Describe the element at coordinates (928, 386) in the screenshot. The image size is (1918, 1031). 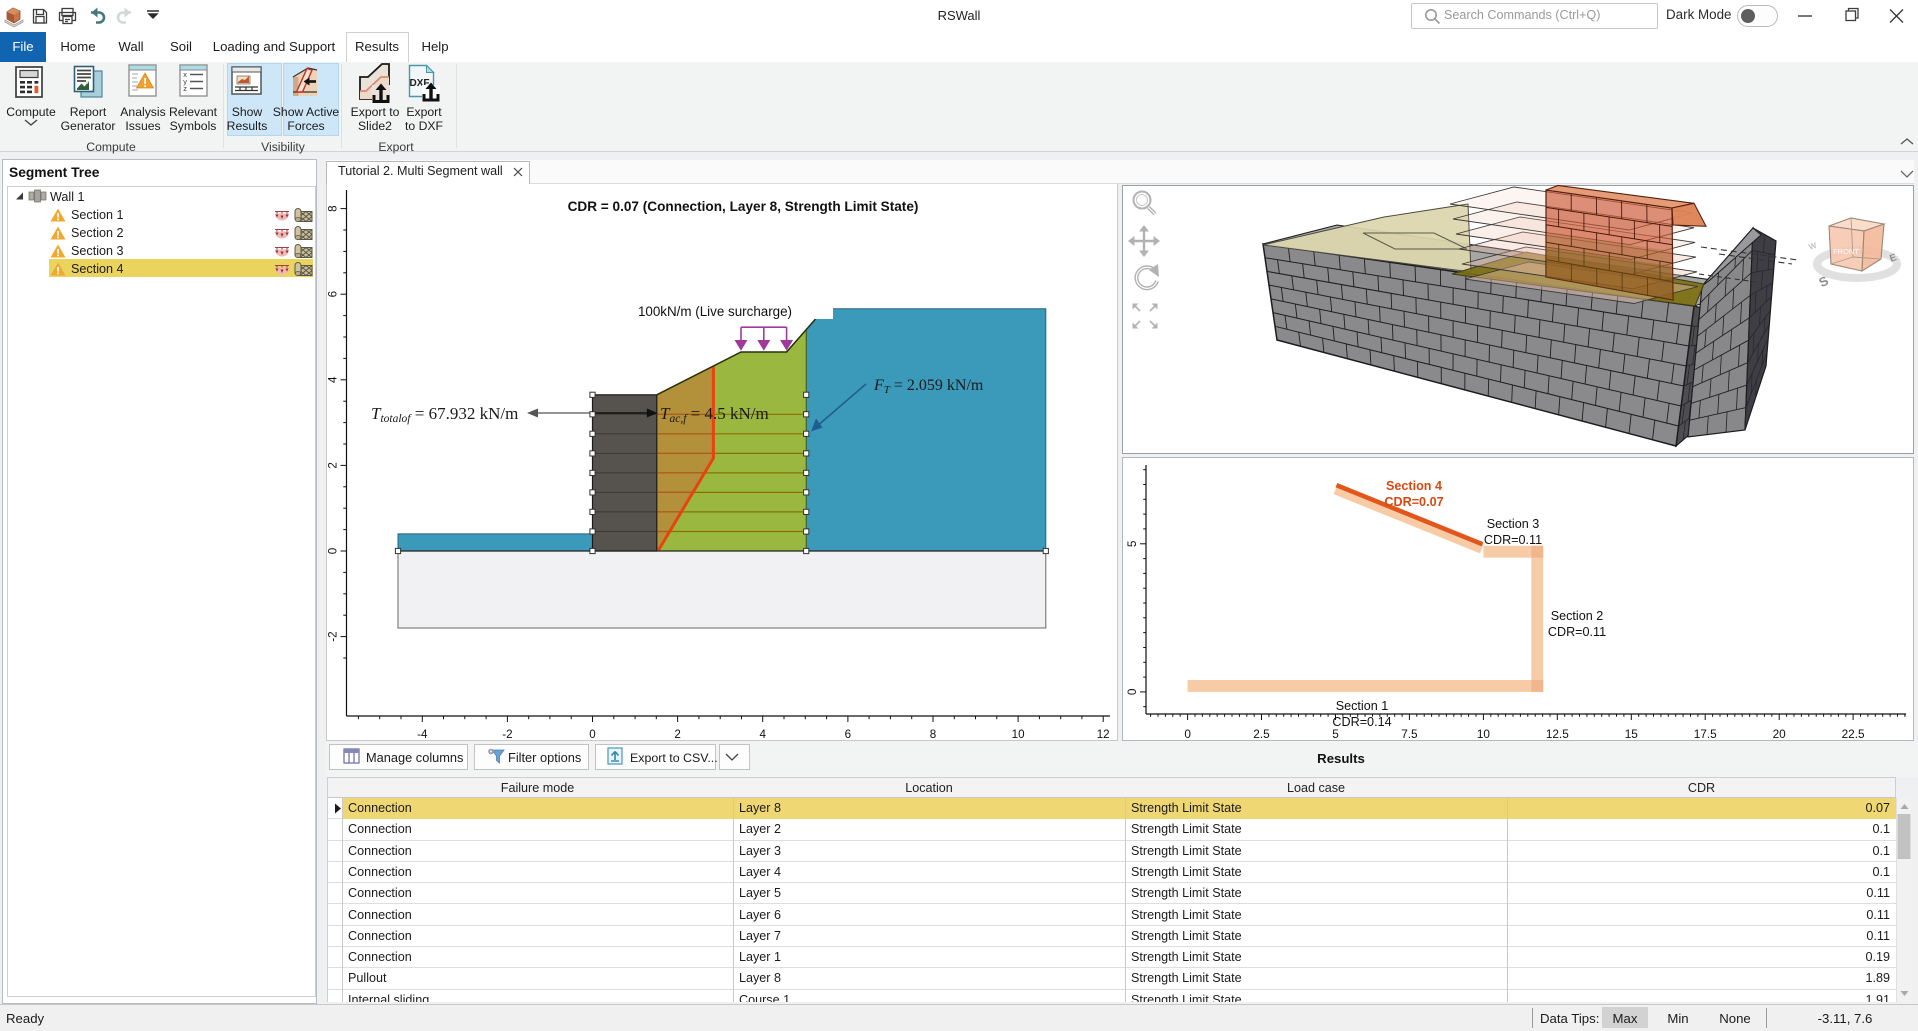
I see `svg-text: FT = 2.059 kN/m` at that location.